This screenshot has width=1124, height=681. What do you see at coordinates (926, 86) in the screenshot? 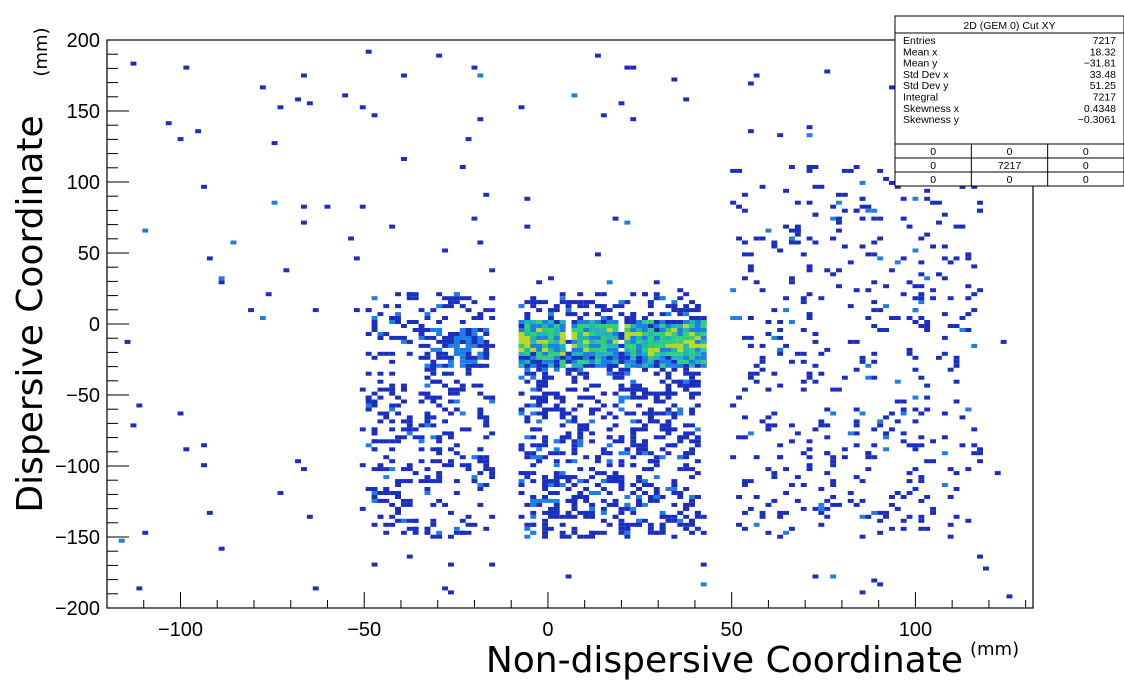
I see `stats-row-label: Std Dev y` at bounding box center [926, 86].